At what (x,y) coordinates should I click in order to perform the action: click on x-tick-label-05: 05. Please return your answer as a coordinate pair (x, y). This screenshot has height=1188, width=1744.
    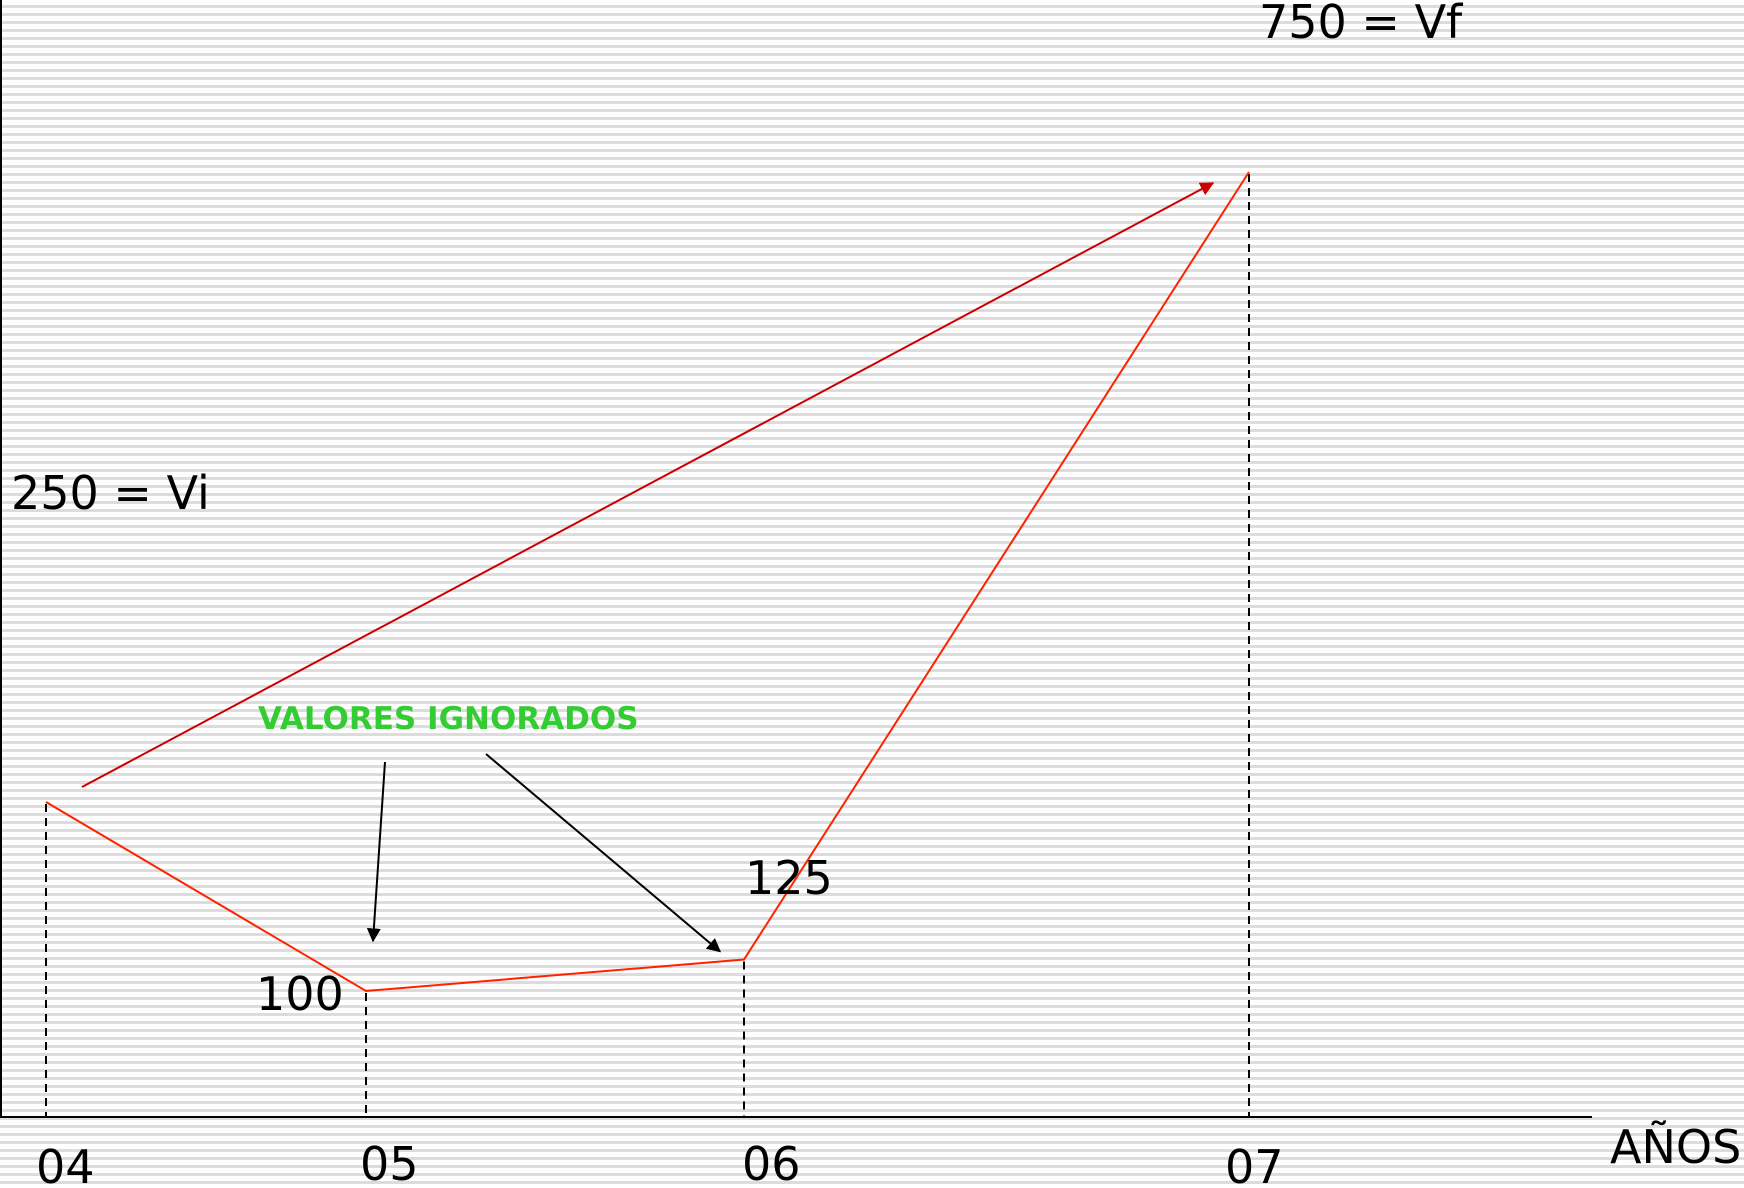
    Looking at the image, I should click on (389, 1162).